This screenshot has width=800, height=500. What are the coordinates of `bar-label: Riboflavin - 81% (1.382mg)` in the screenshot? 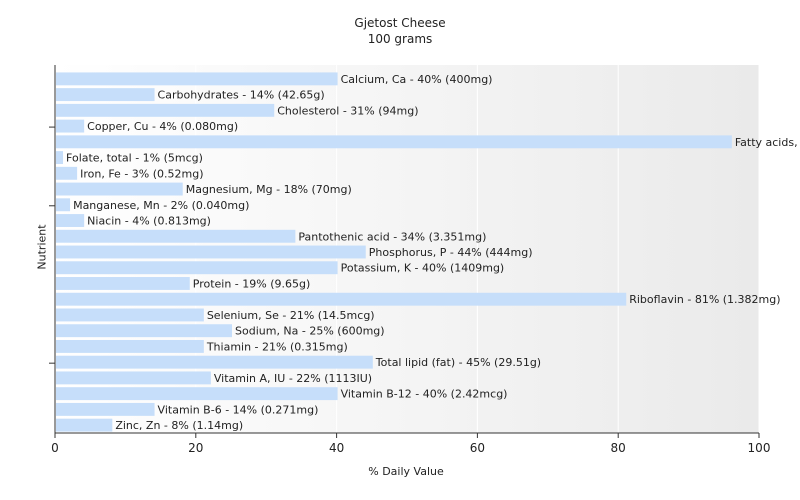 It's located at (704, 299).